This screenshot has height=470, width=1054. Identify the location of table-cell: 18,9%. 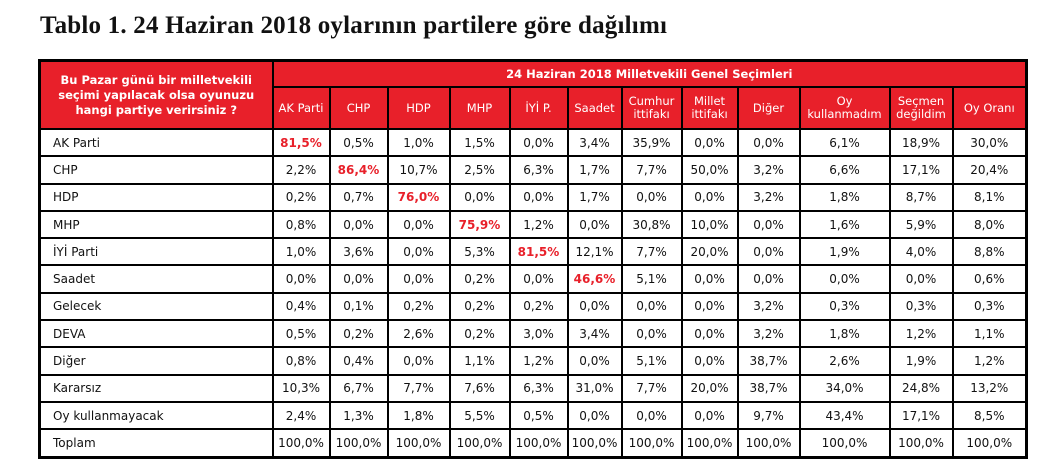
(921, 142).